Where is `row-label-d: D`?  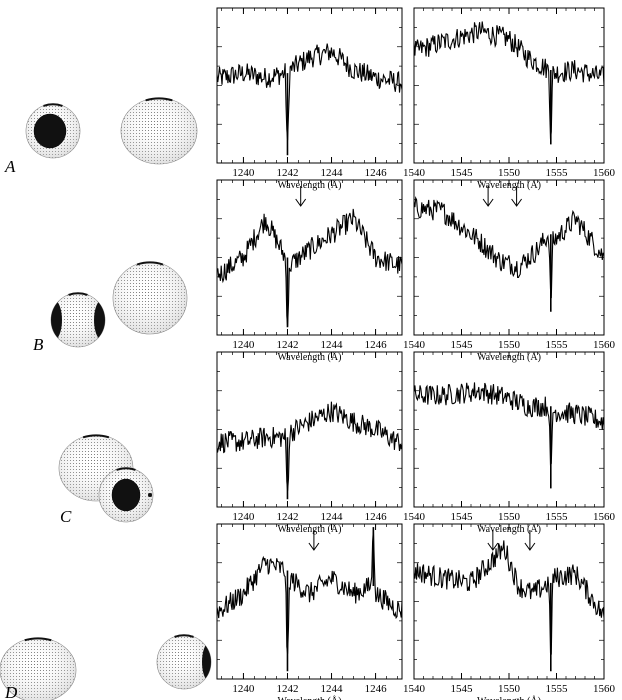 row-label-d: D is located at coordinates (11, 691).